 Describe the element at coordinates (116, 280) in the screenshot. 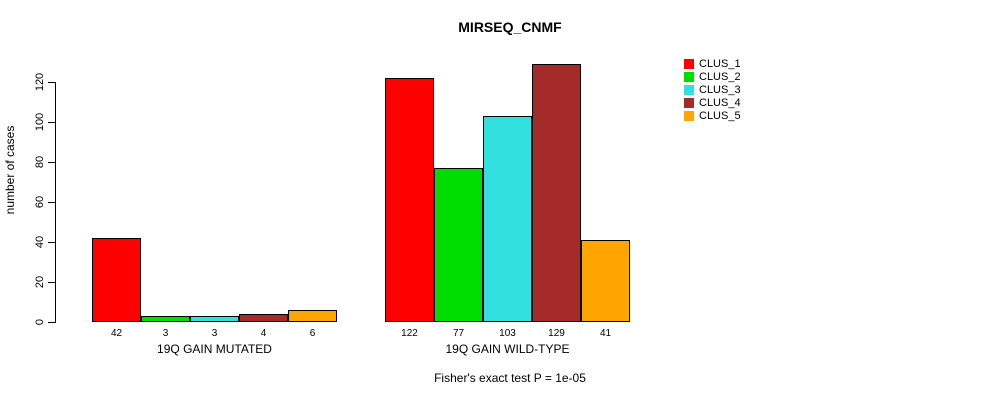

I see `bar-clus_1-group1` at that location.